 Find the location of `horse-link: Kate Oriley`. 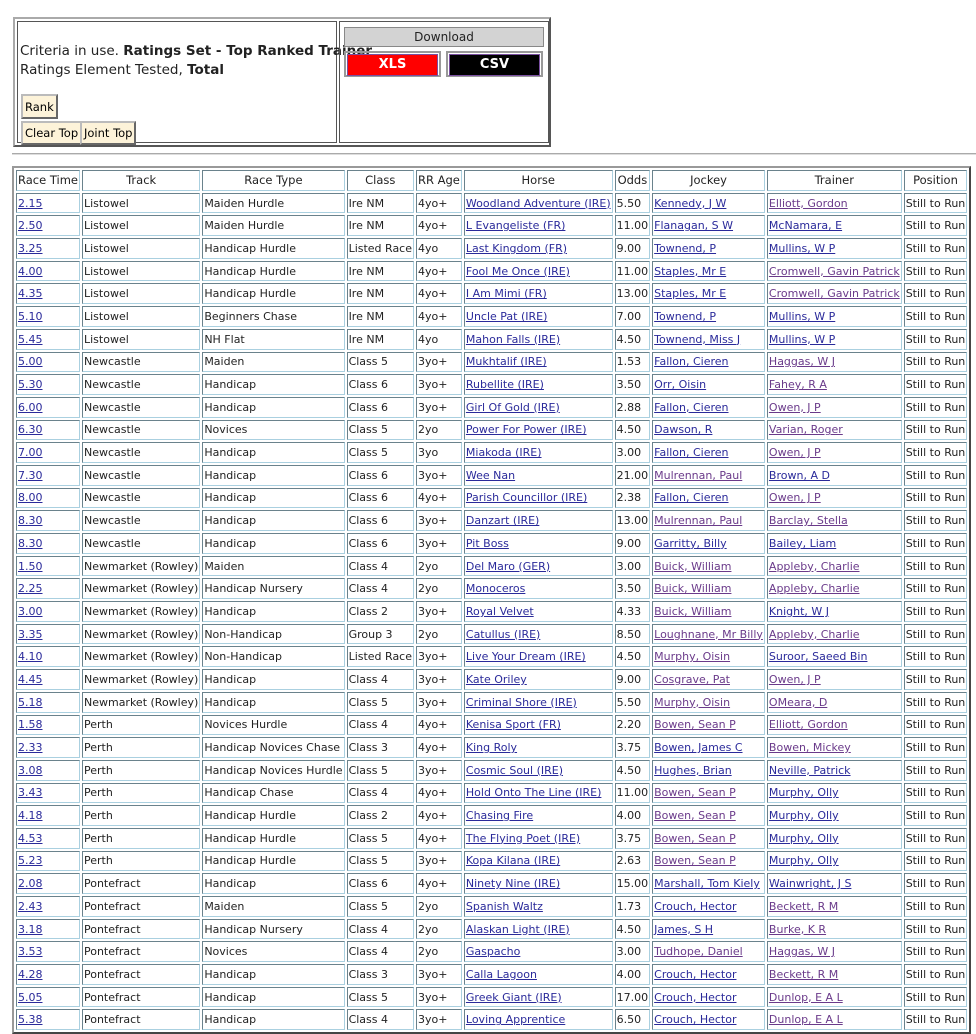

horse-link: Kate Oriley is located at coordinates (496, 679).